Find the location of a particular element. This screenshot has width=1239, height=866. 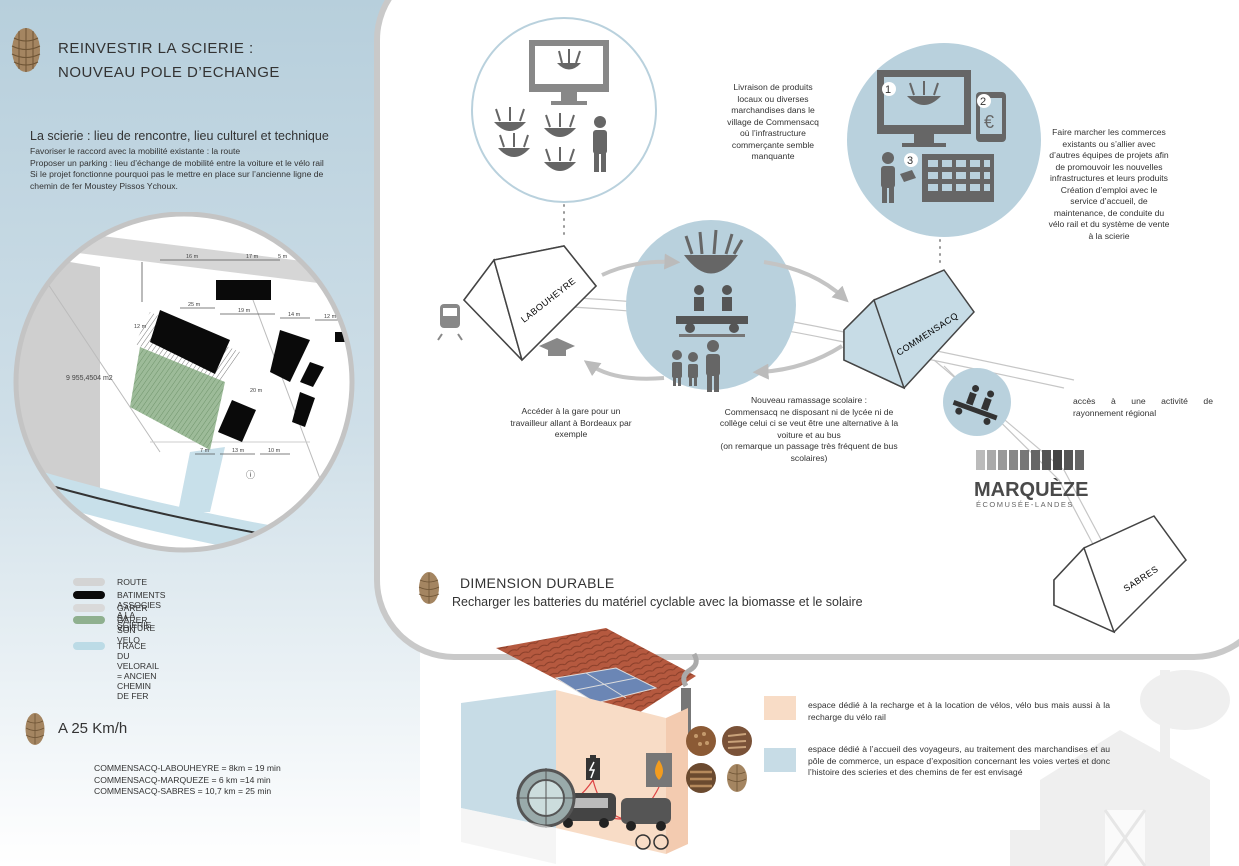

header-title-line2: NOUVEAU POLE D’ECHANGE is located at coordinates (169, 72).